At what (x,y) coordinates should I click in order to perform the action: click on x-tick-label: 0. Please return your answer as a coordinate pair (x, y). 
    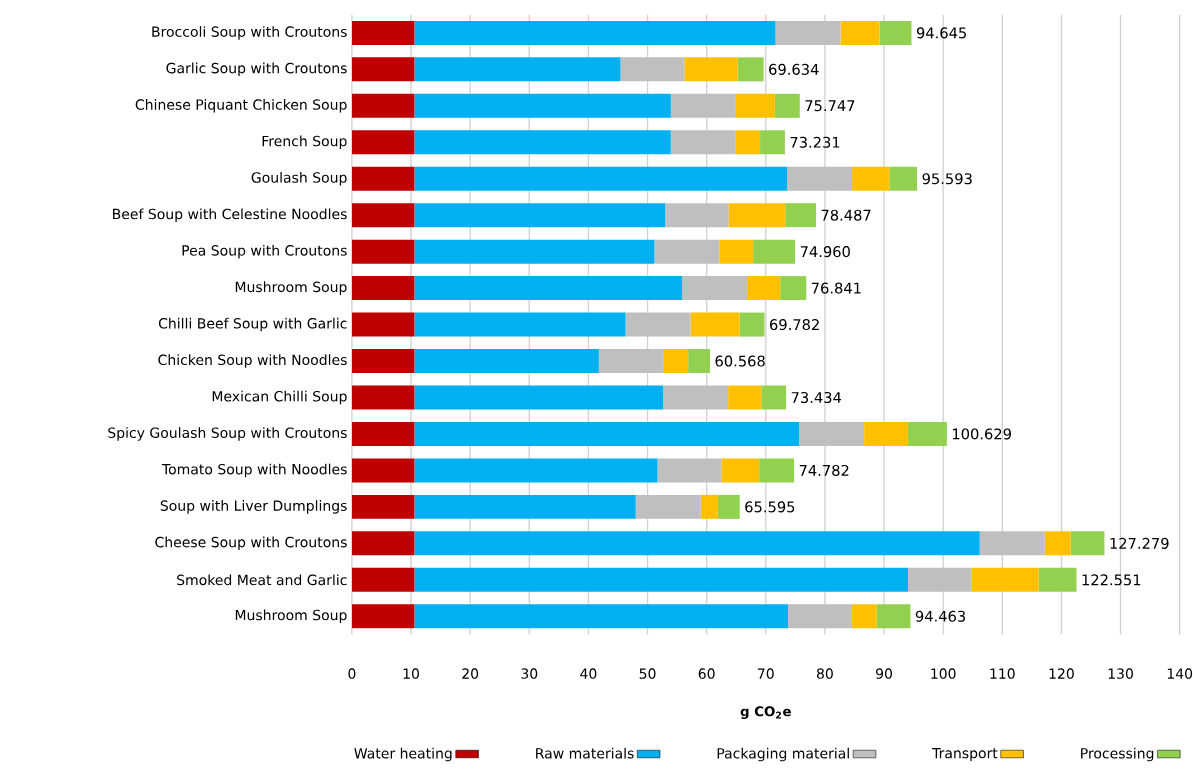
    Looking at the image, I should click on (352, 673).